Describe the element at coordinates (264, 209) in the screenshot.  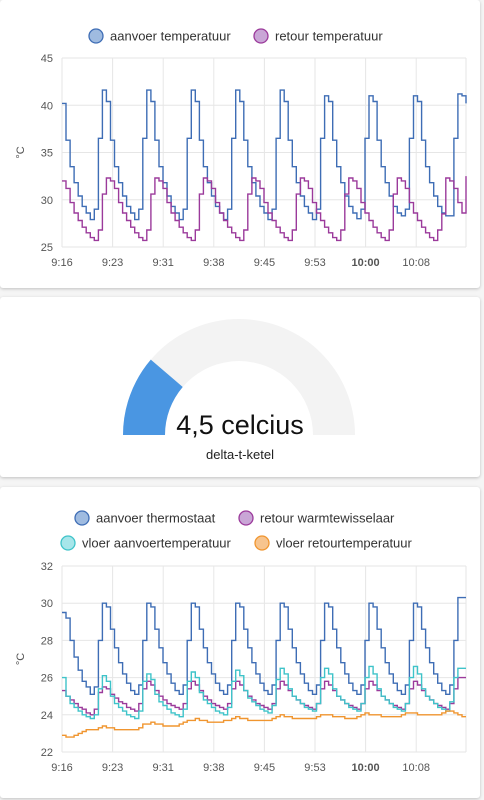
I see `series-line-retour-temperatuur` at that location.